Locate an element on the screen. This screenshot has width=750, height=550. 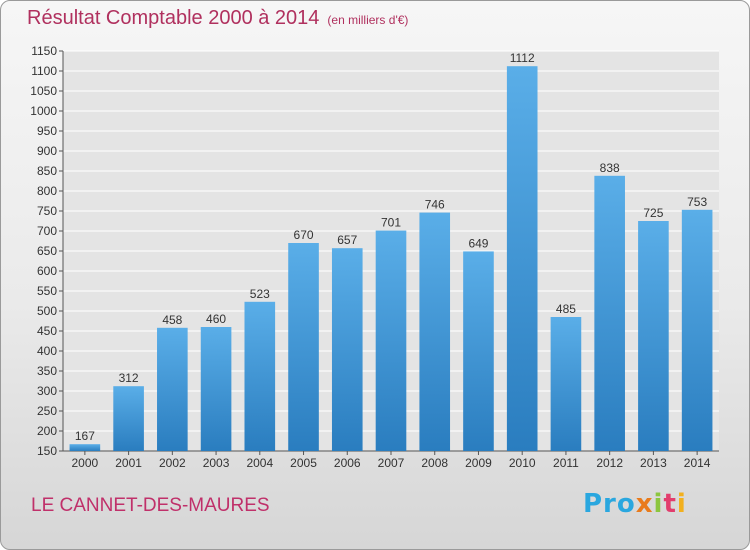
data-label: 670 is located at coordinates (304, 235).